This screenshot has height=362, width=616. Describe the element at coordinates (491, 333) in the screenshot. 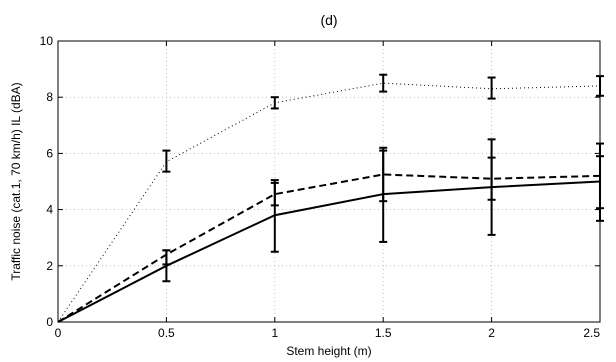

I see `x-tick-label: 2` at that location.